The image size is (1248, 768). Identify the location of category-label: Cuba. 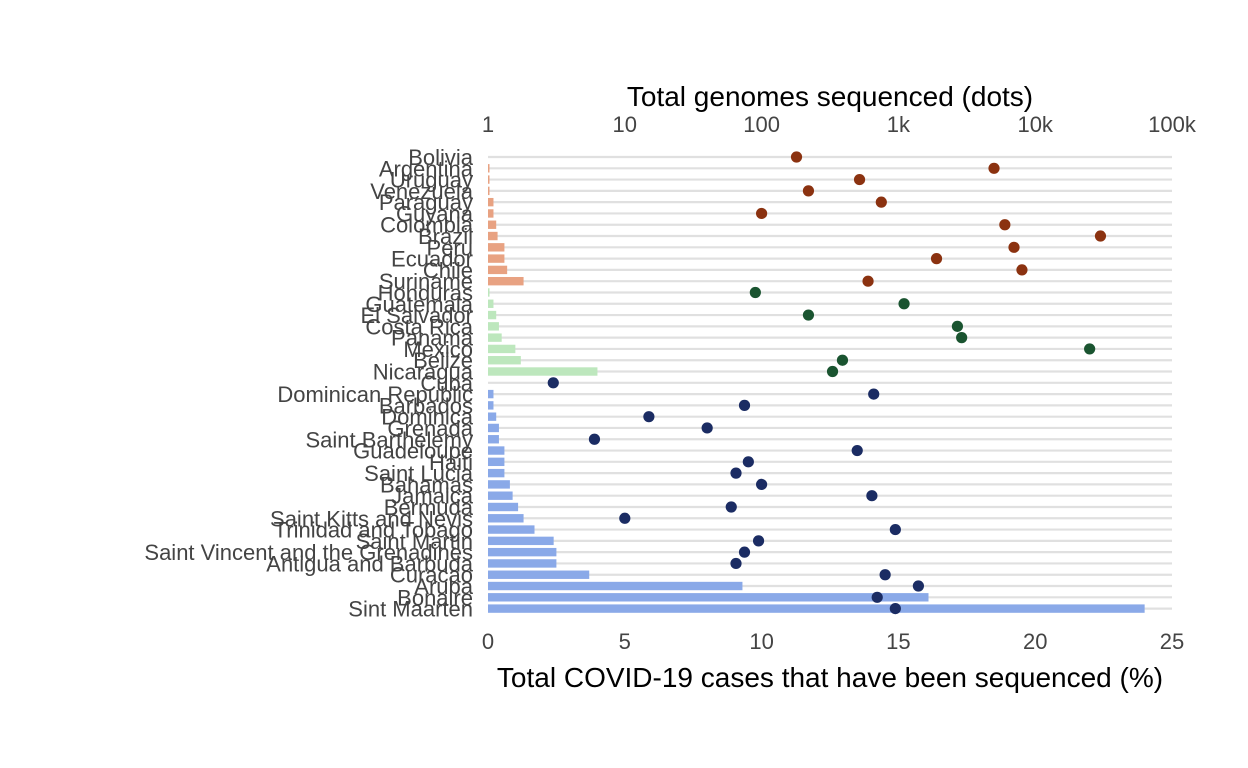
(446, 383).